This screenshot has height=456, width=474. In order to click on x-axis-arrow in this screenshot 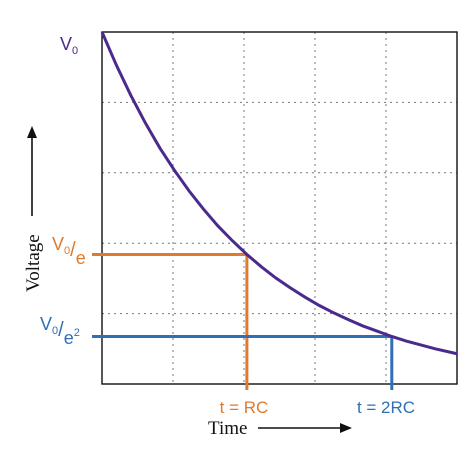, I will do `click(305, 428)`.